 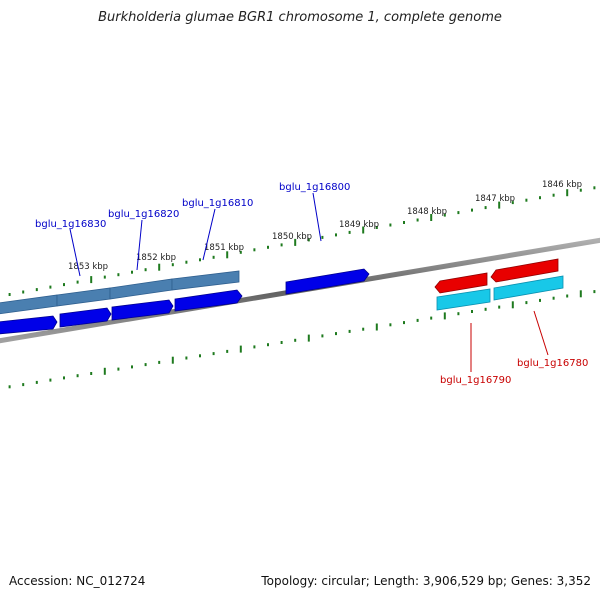 What do you see at coordinates (541, 333) in the screenshot?
I see `leader-bglu-1g16780` at bounding box center [541, 333].